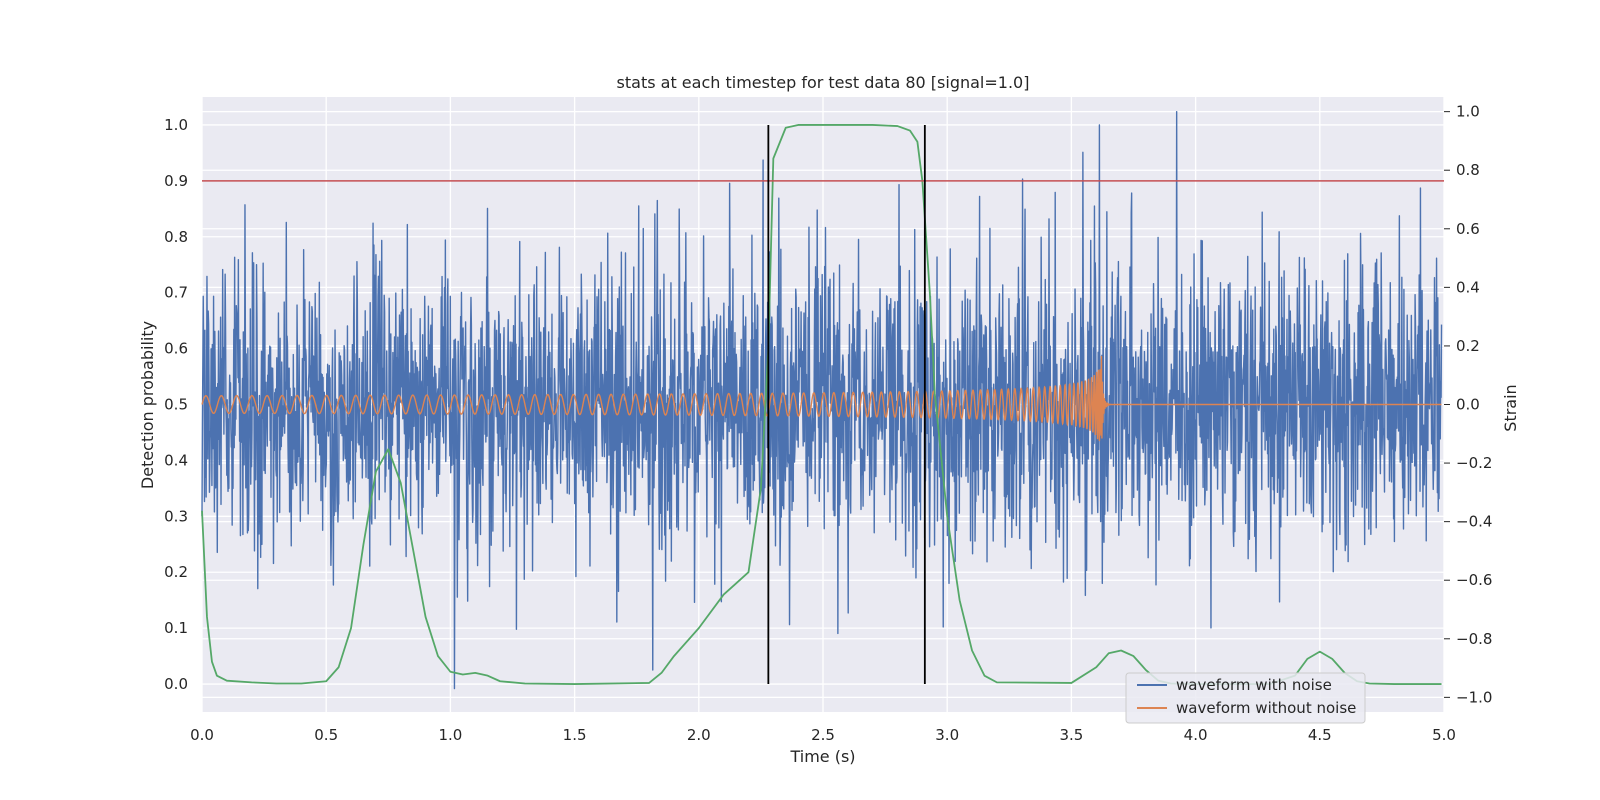 This screenshot has height=800, width=1600. I want to click on x-tick-label: 1.5, so click(575, 735).